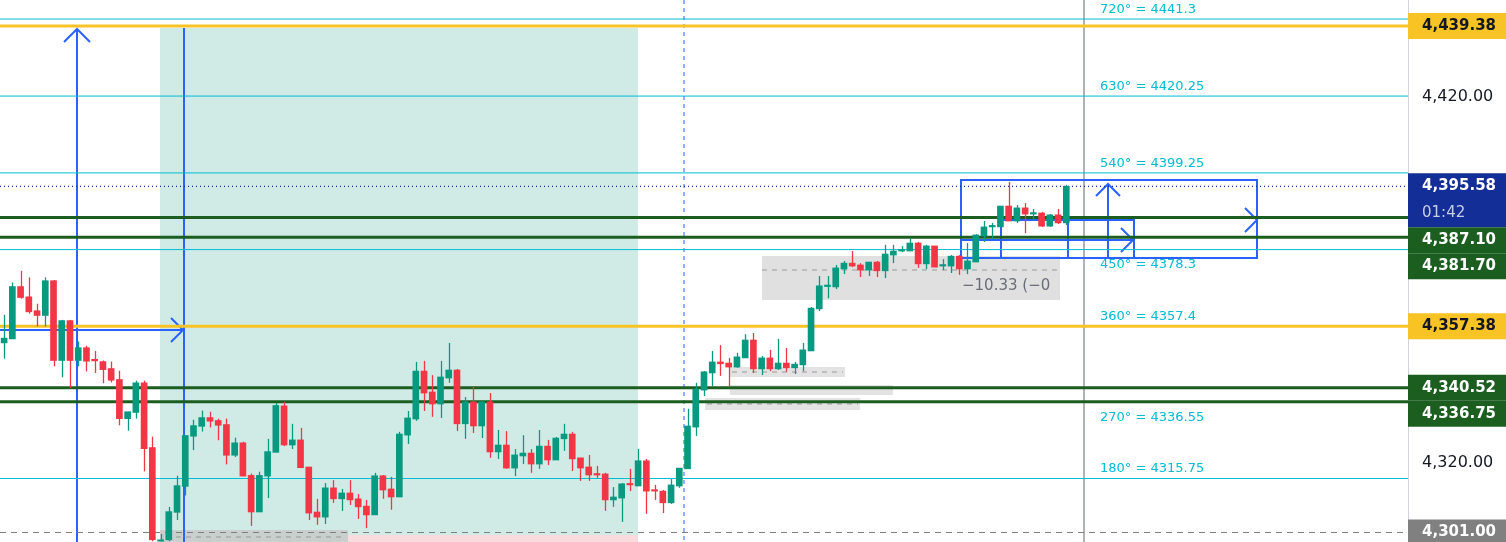  Describe the element at coordinates (1459, 199) in the screenshot. I see `ref-line-label: 4,395.58 01:42` at that location.